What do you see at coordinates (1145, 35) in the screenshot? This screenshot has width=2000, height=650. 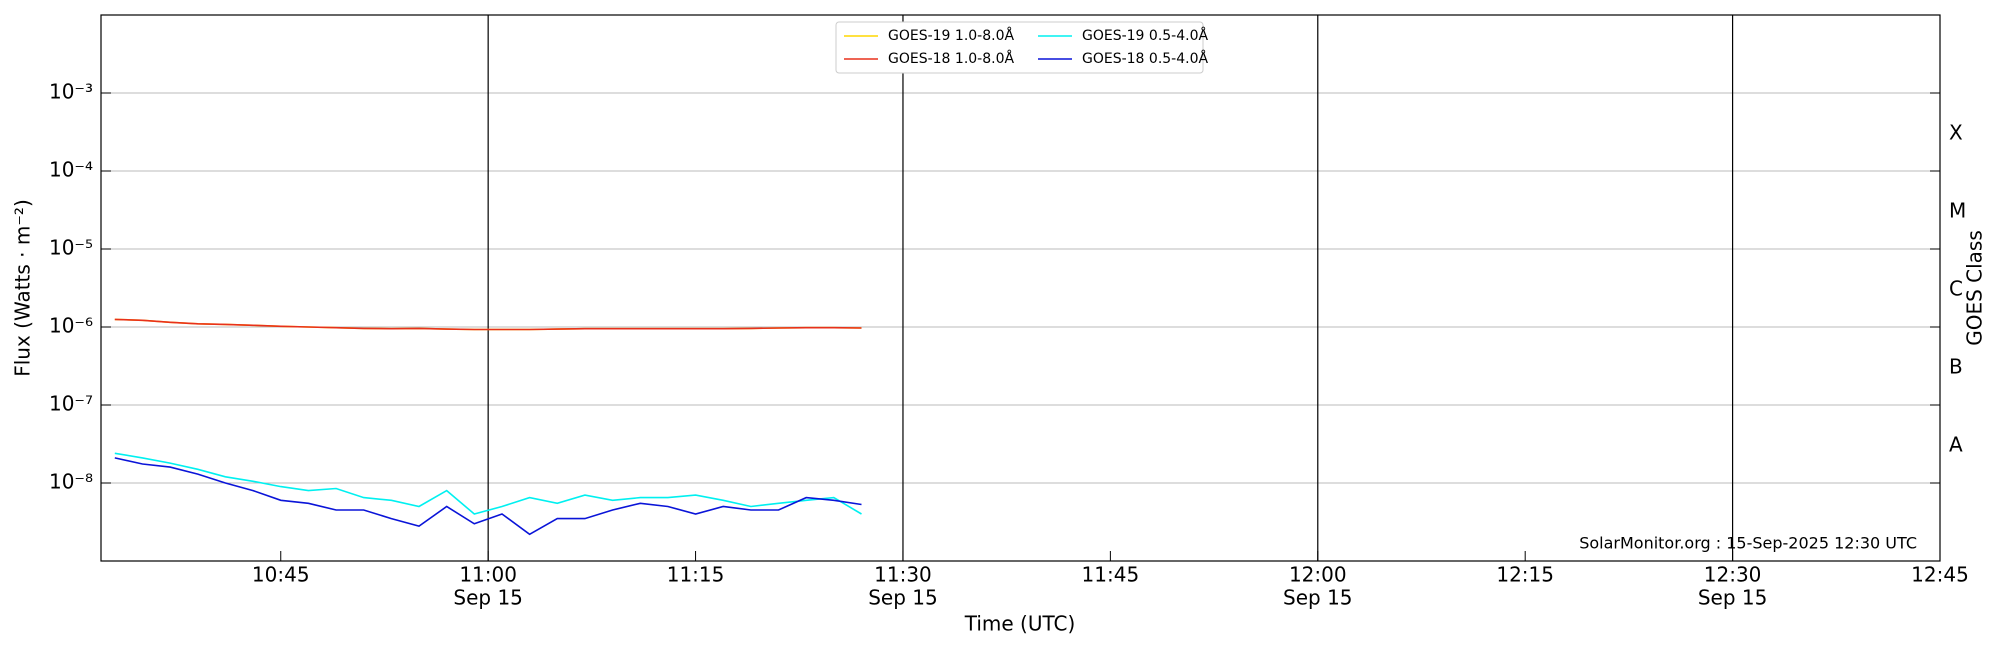 I see `legend-label: GOES-19 0.5-4.0Å` at bounding box center [1145, 35].